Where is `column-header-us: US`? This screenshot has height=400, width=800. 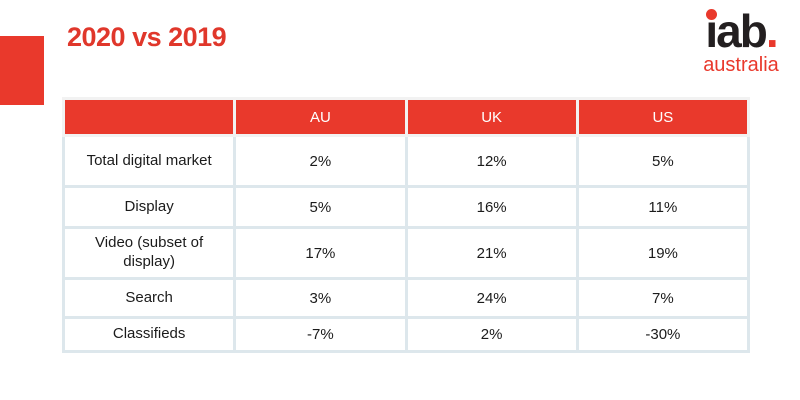
column-header-us: US is located at coordinates (663, 117).